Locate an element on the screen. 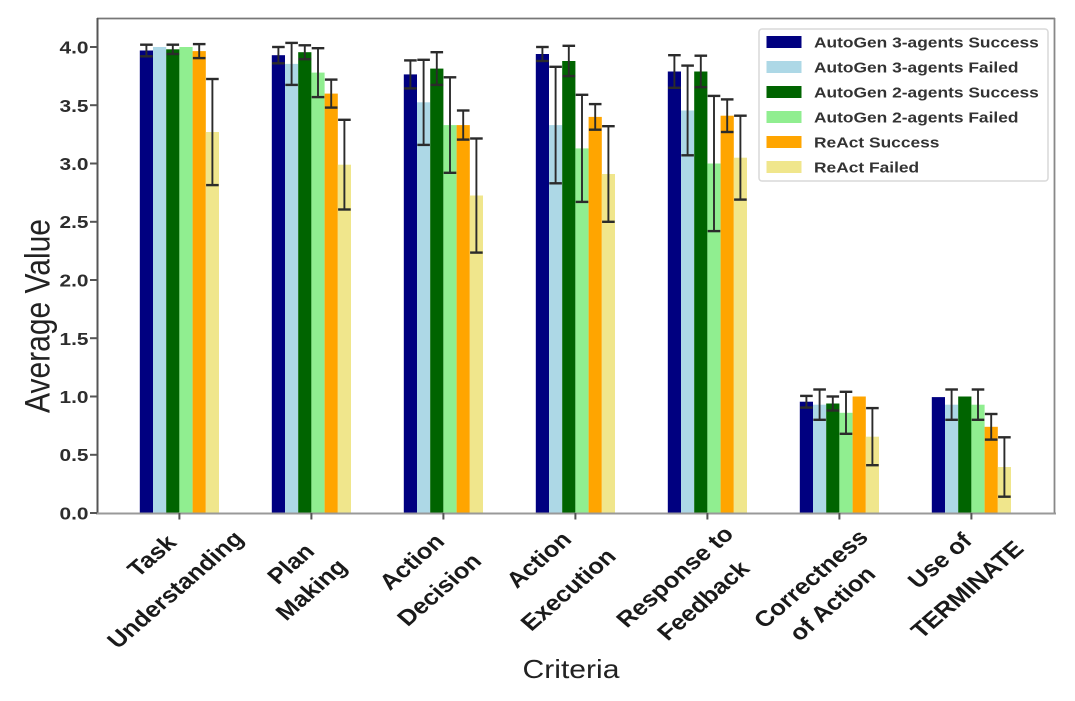  svg-text: ReAct Failed is located at coordinates (866, 168).